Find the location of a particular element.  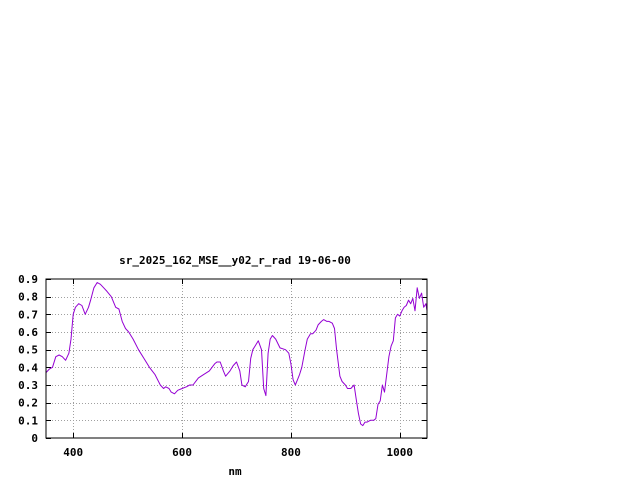

y-tick-label: 0.4 is located at coordinates (28, 367).